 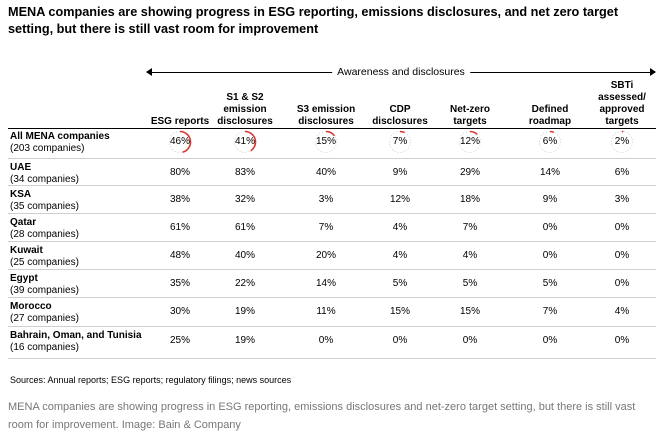 What do you see at coordinates (77, 229) in the screenshot?
I see `row-label: Qatar (28 companies)` at bounding box center [77, 229].